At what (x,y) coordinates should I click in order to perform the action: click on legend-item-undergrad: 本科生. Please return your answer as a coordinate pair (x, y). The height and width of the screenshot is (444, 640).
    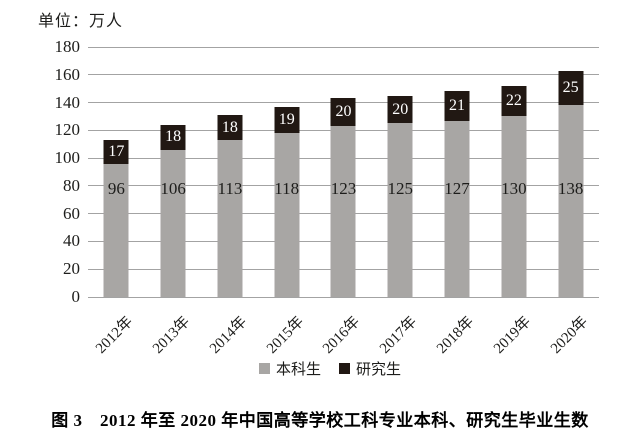
    Looking at the image, I should click on (289, 368).